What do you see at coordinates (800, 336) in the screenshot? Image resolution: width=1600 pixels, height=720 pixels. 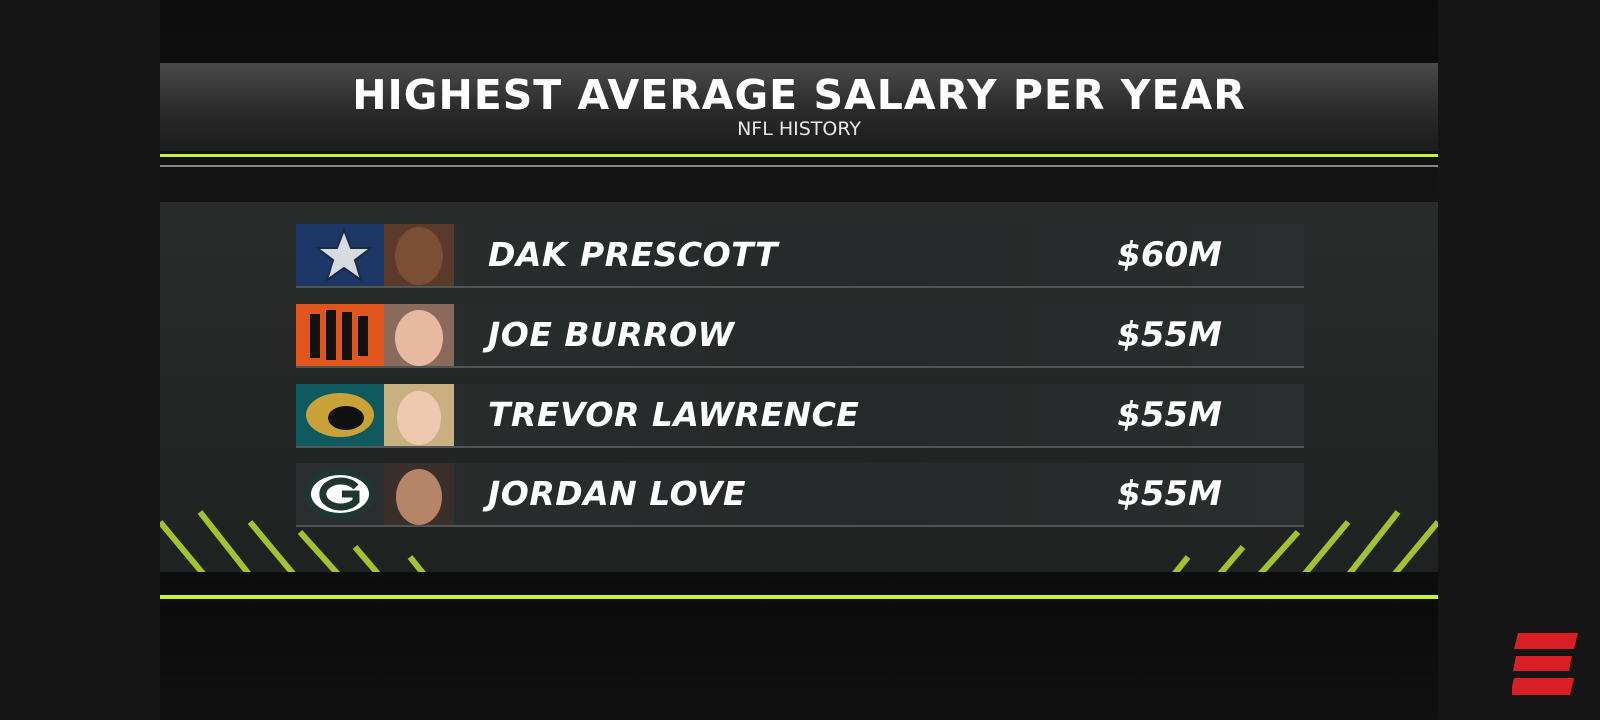 I see `list-row: JOE BURROW $55M` at bounding box center [800, 336].